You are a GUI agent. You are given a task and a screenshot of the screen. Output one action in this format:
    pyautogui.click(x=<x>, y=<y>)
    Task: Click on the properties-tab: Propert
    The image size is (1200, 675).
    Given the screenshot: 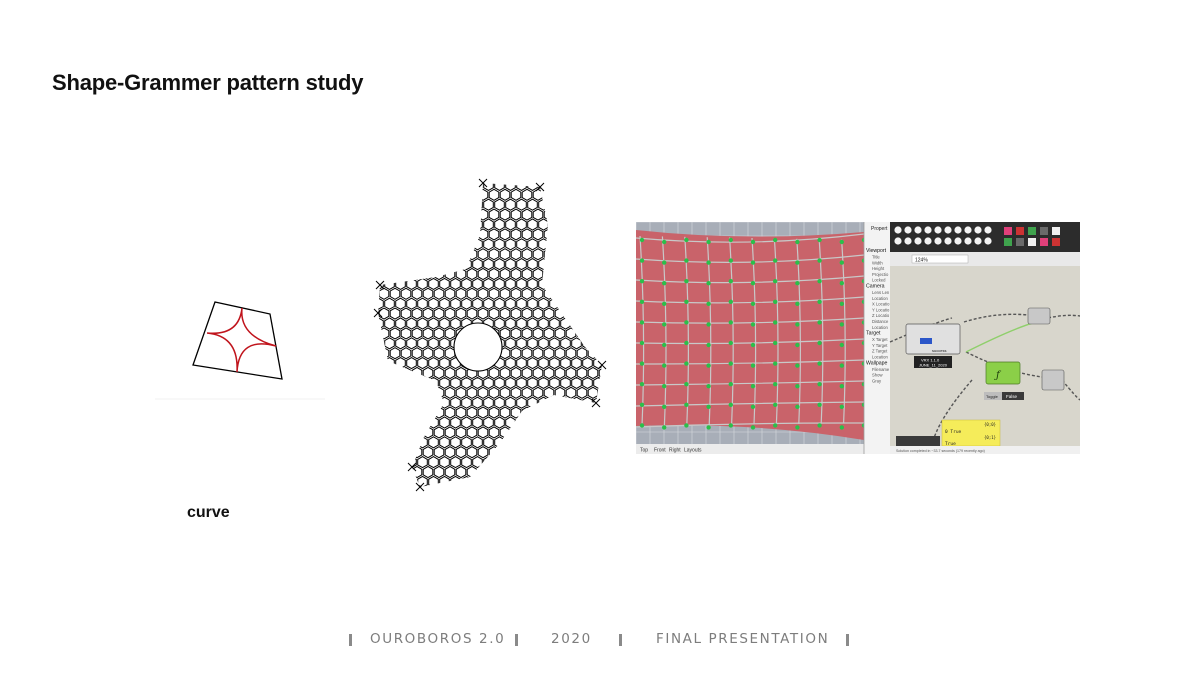 What is the action you would take?
    pyautogui.click(x=879, y=229)
    